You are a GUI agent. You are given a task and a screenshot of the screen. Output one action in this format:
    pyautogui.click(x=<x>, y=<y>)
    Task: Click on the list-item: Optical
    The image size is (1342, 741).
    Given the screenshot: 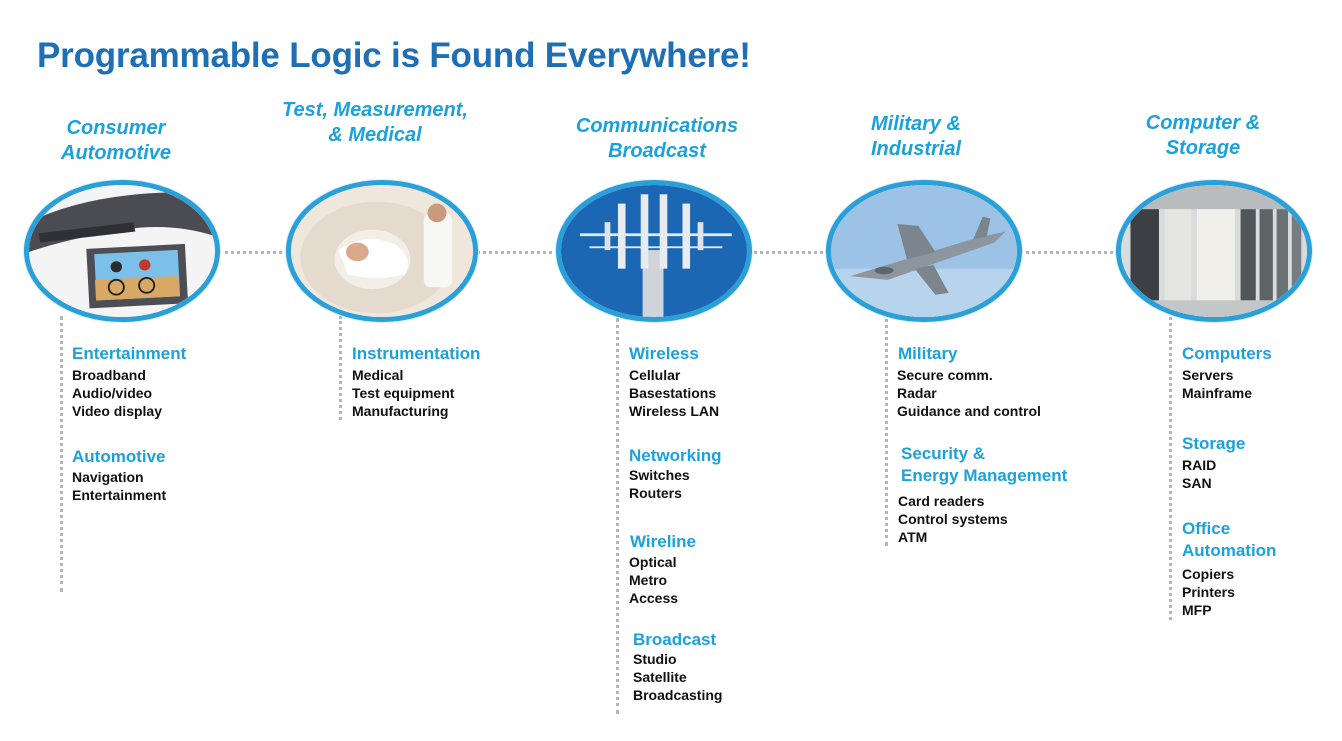 What is the action you would take?
    pyautogui.click(x=653, y=562)
    